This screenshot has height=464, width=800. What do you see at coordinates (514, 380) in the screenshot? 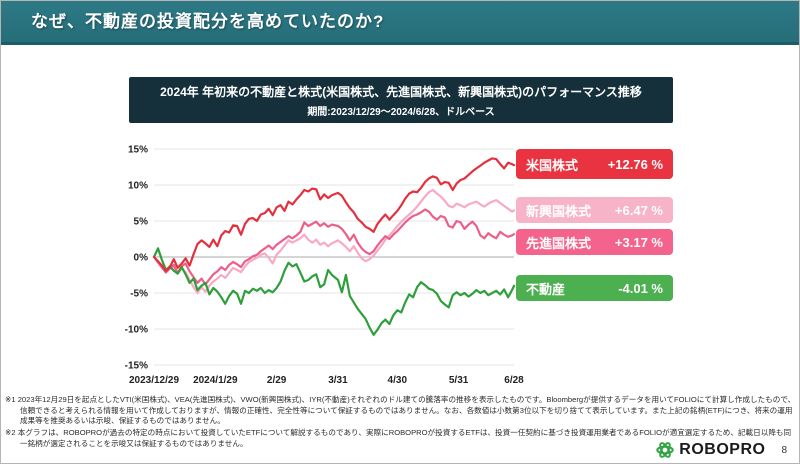
I see `x-axis-tick-label: 6/28` at bounding box center [514, 380].